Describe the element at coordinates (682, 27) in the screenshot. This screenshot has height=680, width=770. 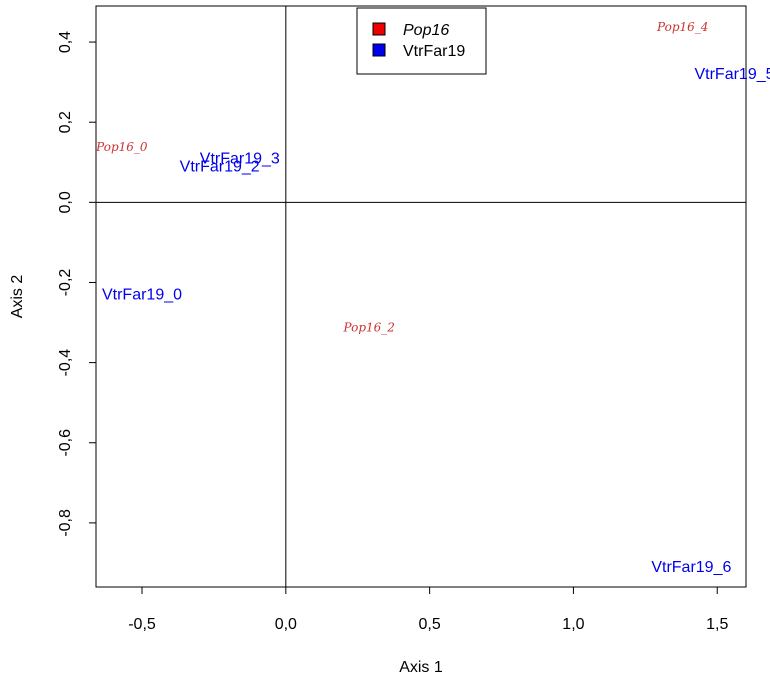
I see `point-label: Pop16_4` at that location.